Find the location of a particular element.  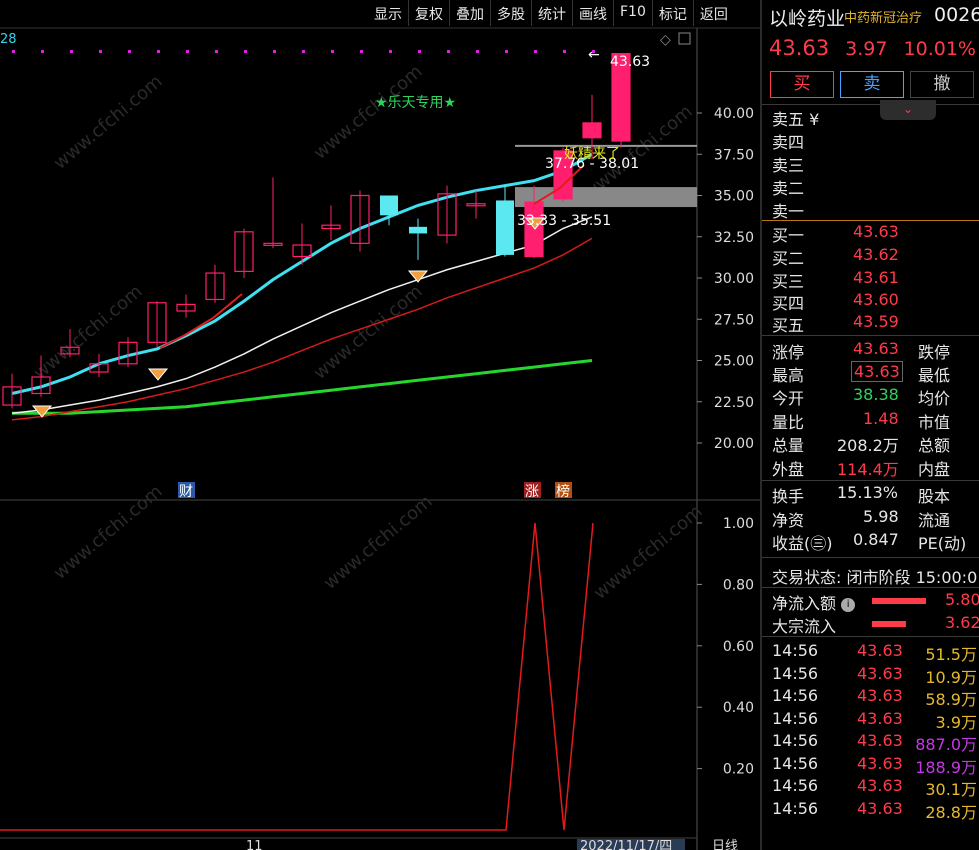

toolbar-f10-button: F10 is located at coordinates (632, 13).